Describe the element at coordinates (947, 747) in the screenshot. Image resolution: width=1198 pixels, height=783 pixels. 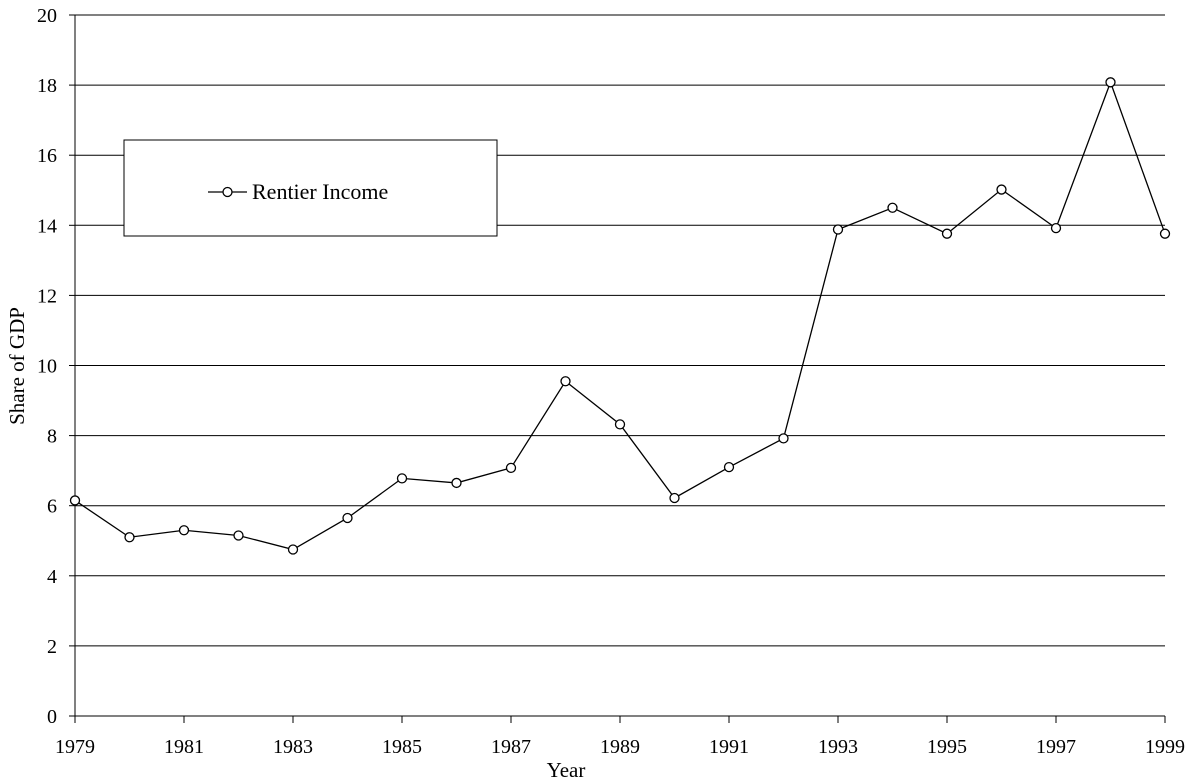
I see `x-tick-label: 1995` at that location.